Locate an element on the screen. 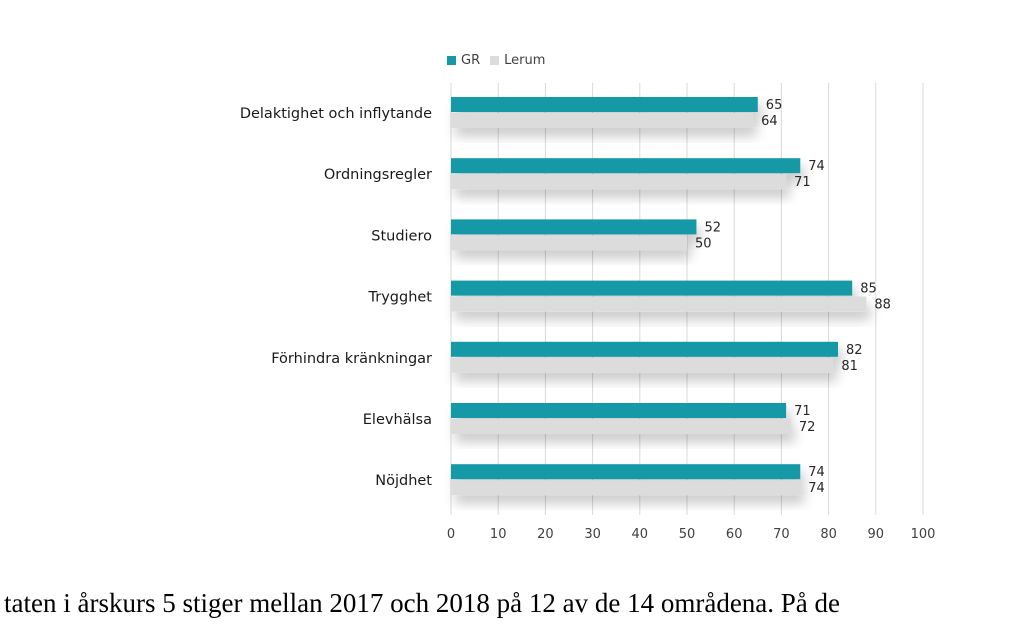 The height and width of the screenshot is (630, 1024). data-label-gr: 71 is located at coordinates (802, 411).